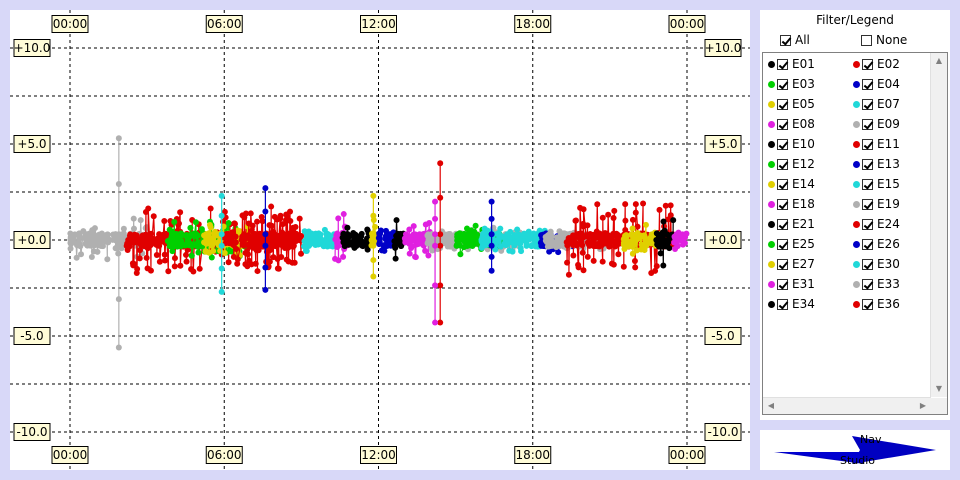 This screenshot has width=960, height=480. I want to click on legend-item-e01: E01, so click(791, 64).